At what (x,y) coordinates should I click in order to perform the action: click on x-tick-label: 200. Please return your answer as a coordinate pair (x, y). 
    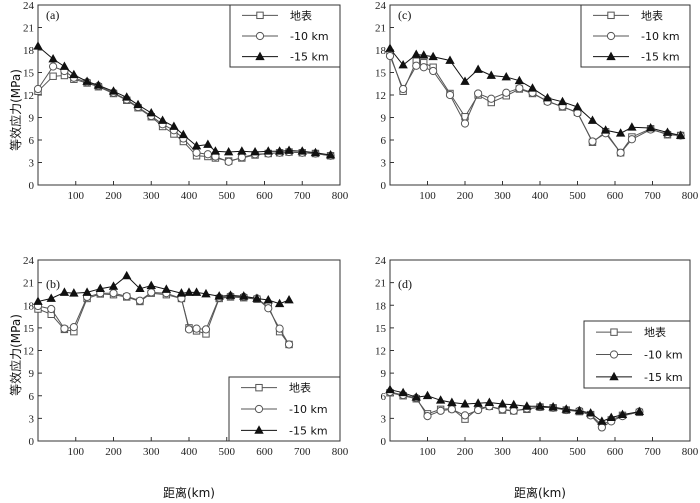
    Looking at the image, I should click on (113, 452).